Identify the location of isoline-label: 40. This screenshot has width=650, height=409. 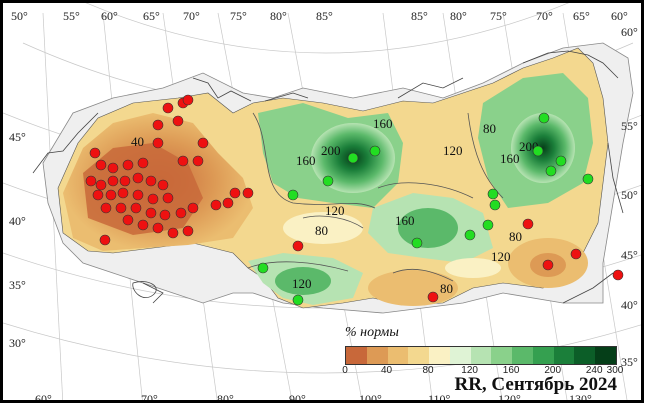
(137, 141).